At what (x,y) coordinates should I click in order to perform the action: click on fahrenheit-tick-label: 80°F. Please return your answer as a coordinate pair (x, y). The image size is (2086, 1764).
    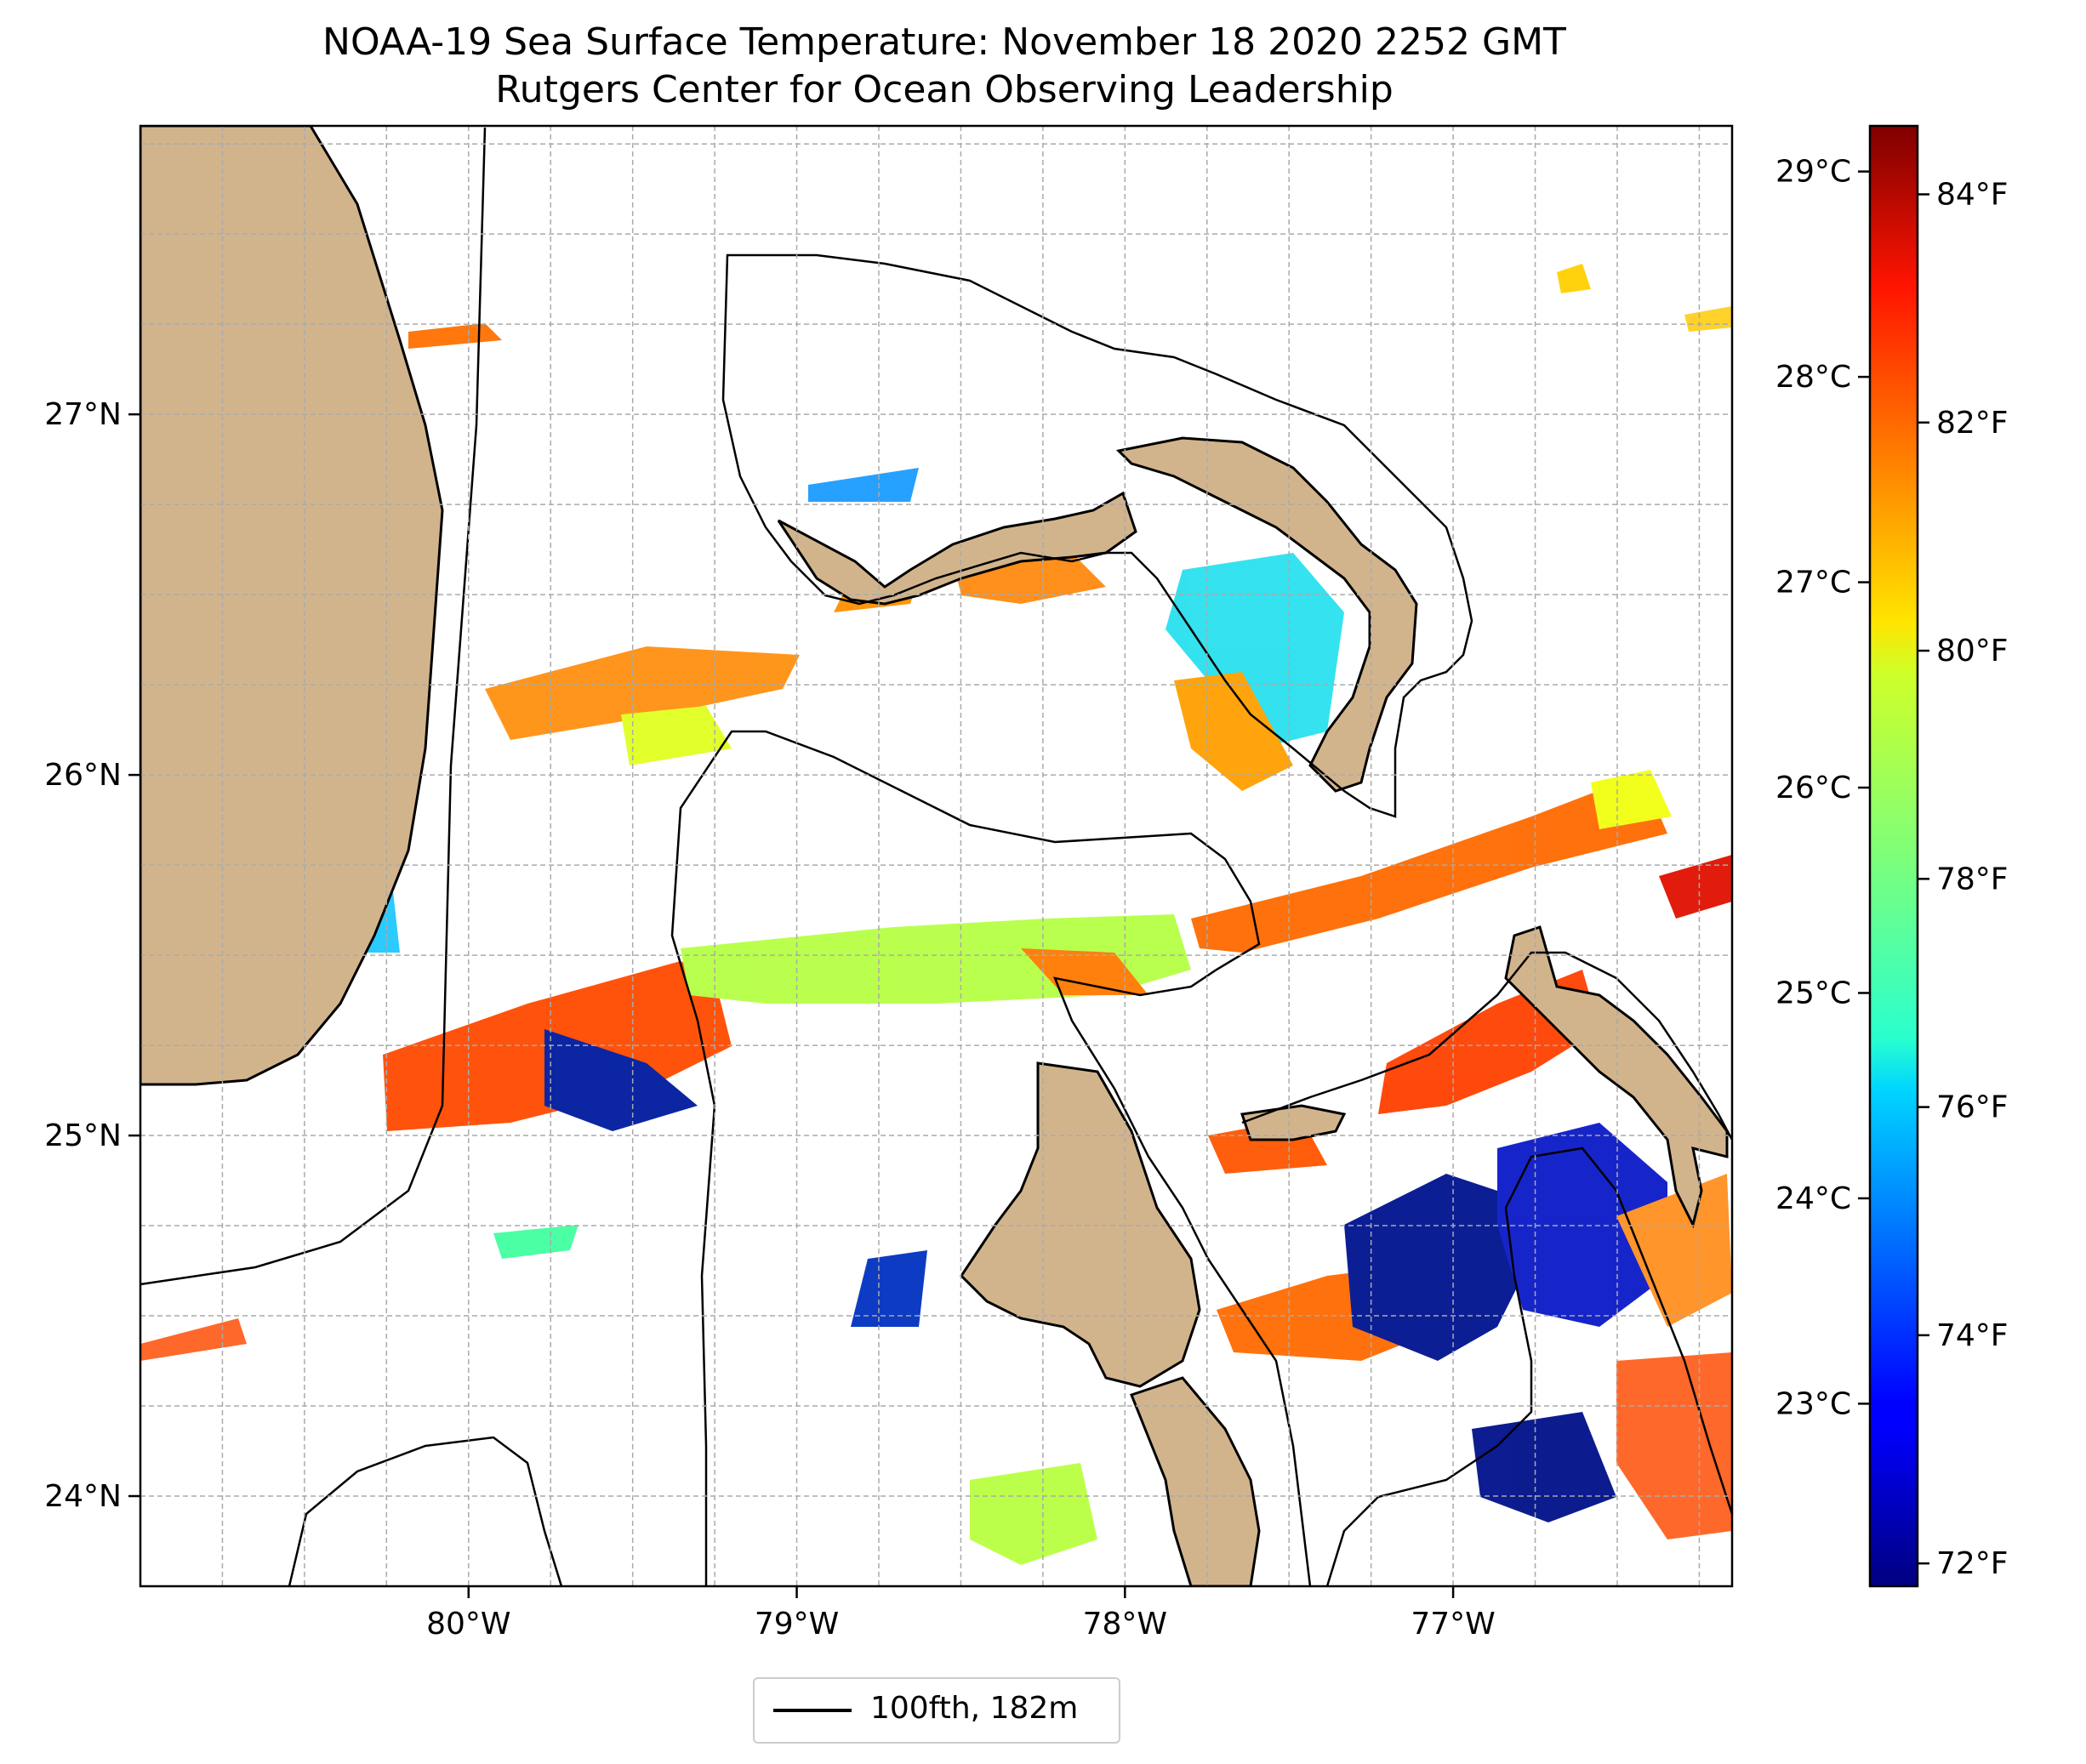
    Looking at the image, I should click on (1973, 651).